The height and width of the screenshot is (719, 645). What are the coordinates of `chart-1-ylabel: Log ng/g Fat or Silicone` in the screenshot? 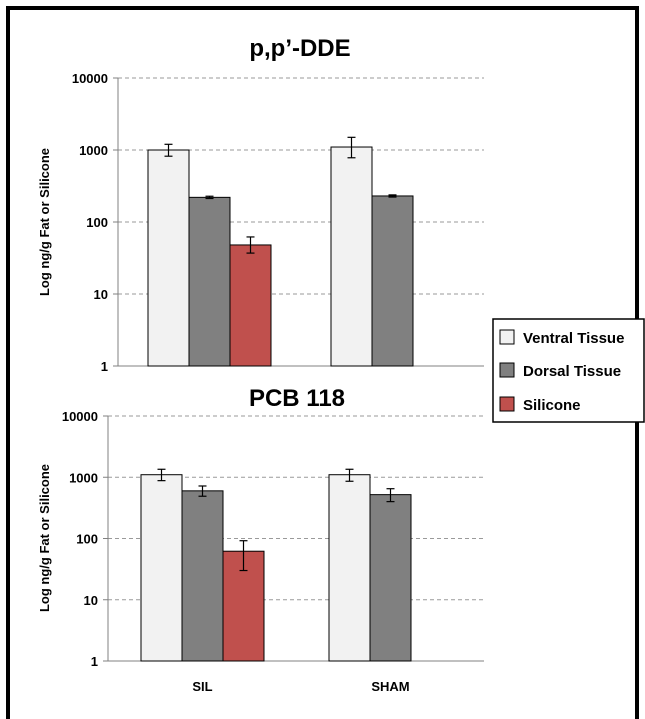 It's located at (44, 222).